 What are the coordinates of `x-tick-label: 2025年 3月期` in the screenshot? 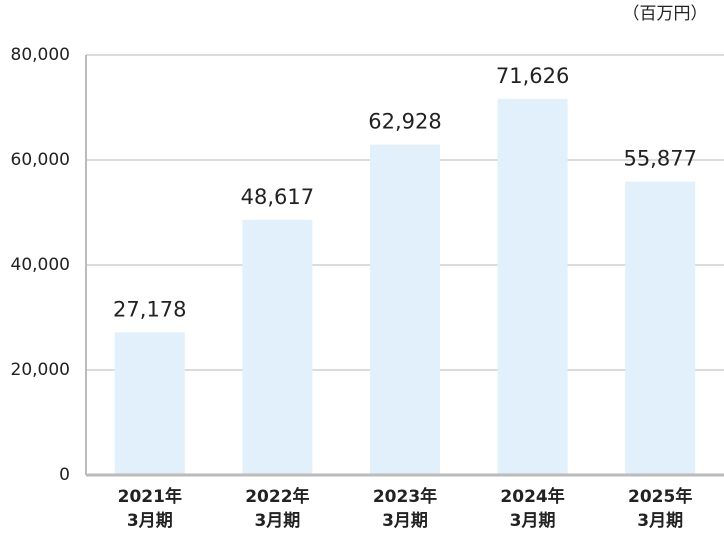 It's located at (660, 509).